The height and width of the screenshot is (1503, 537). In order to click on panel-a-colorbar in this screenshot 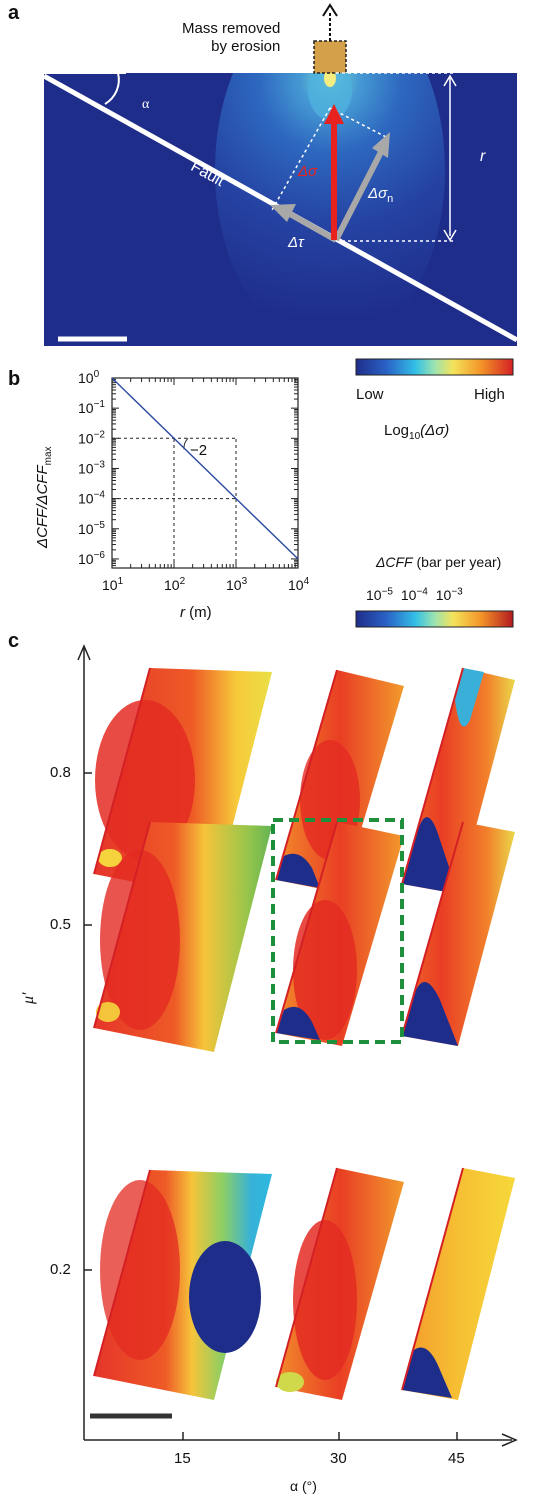, I will do `click(434, 367)`.